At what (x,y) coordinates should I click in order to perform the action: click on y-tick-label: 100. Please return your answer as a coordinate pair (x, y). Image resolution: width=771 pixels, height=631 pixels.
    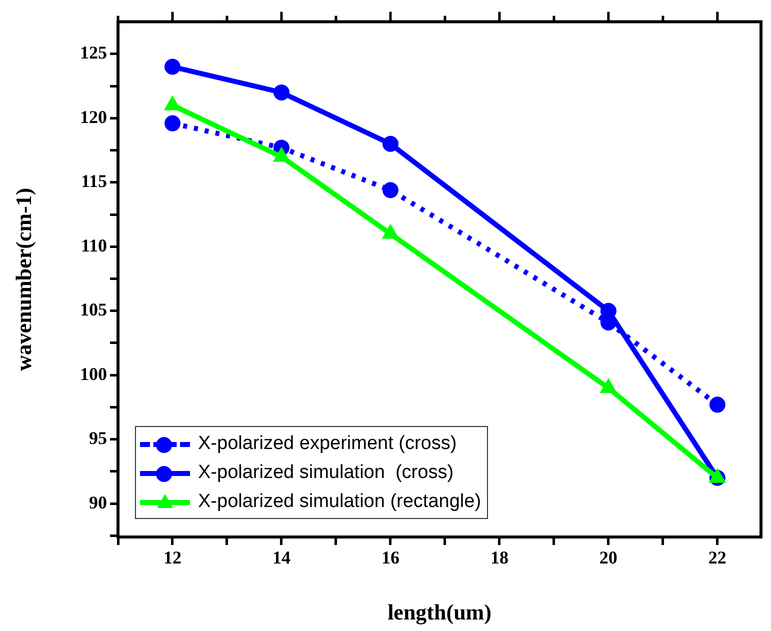
    Looking at the image, I should click on (93, 374).